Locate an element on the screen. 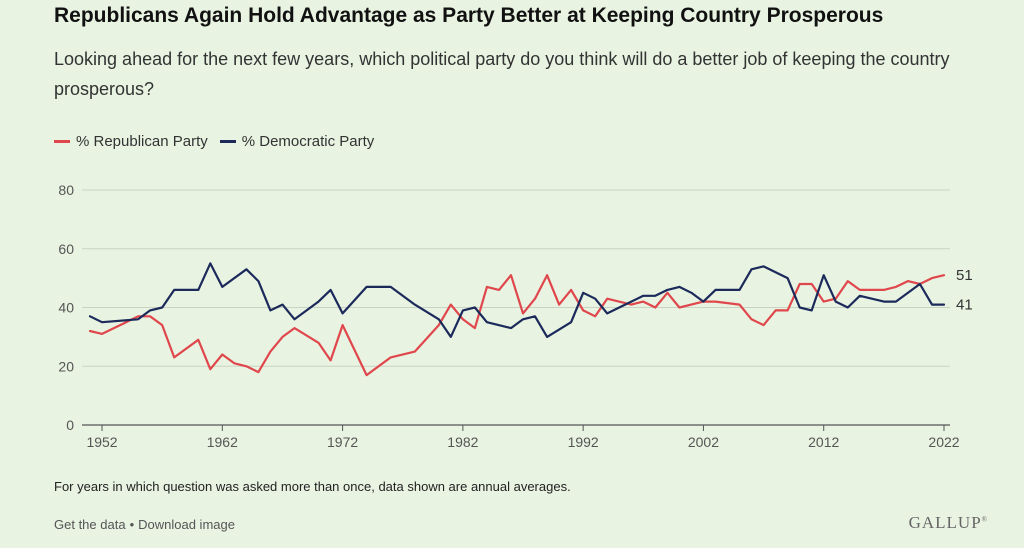 The height and width of the screenshot is (548, 1024). legend-item-republican: % Republican Party is located at coordinates (131, 141).